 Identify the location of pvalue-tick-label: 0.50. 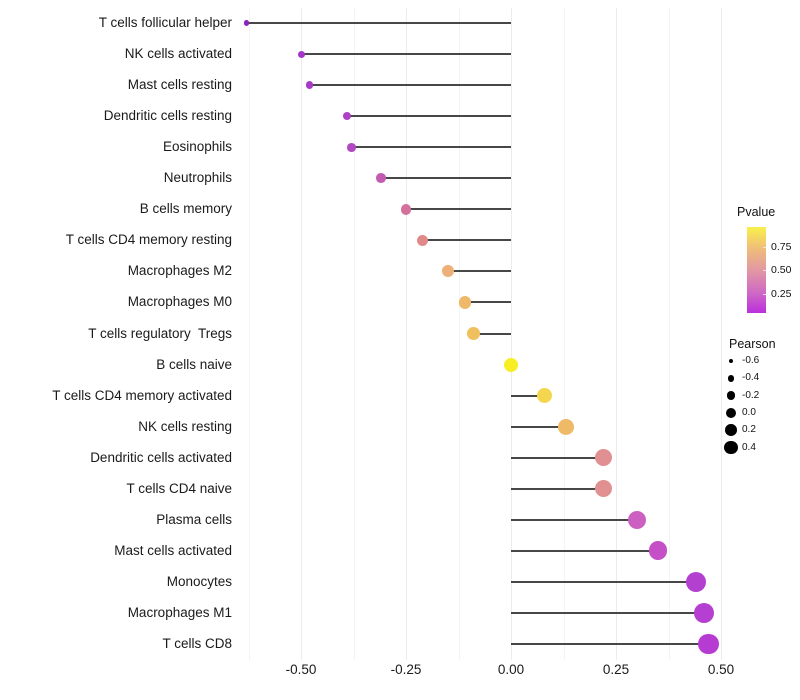
(781, 270).